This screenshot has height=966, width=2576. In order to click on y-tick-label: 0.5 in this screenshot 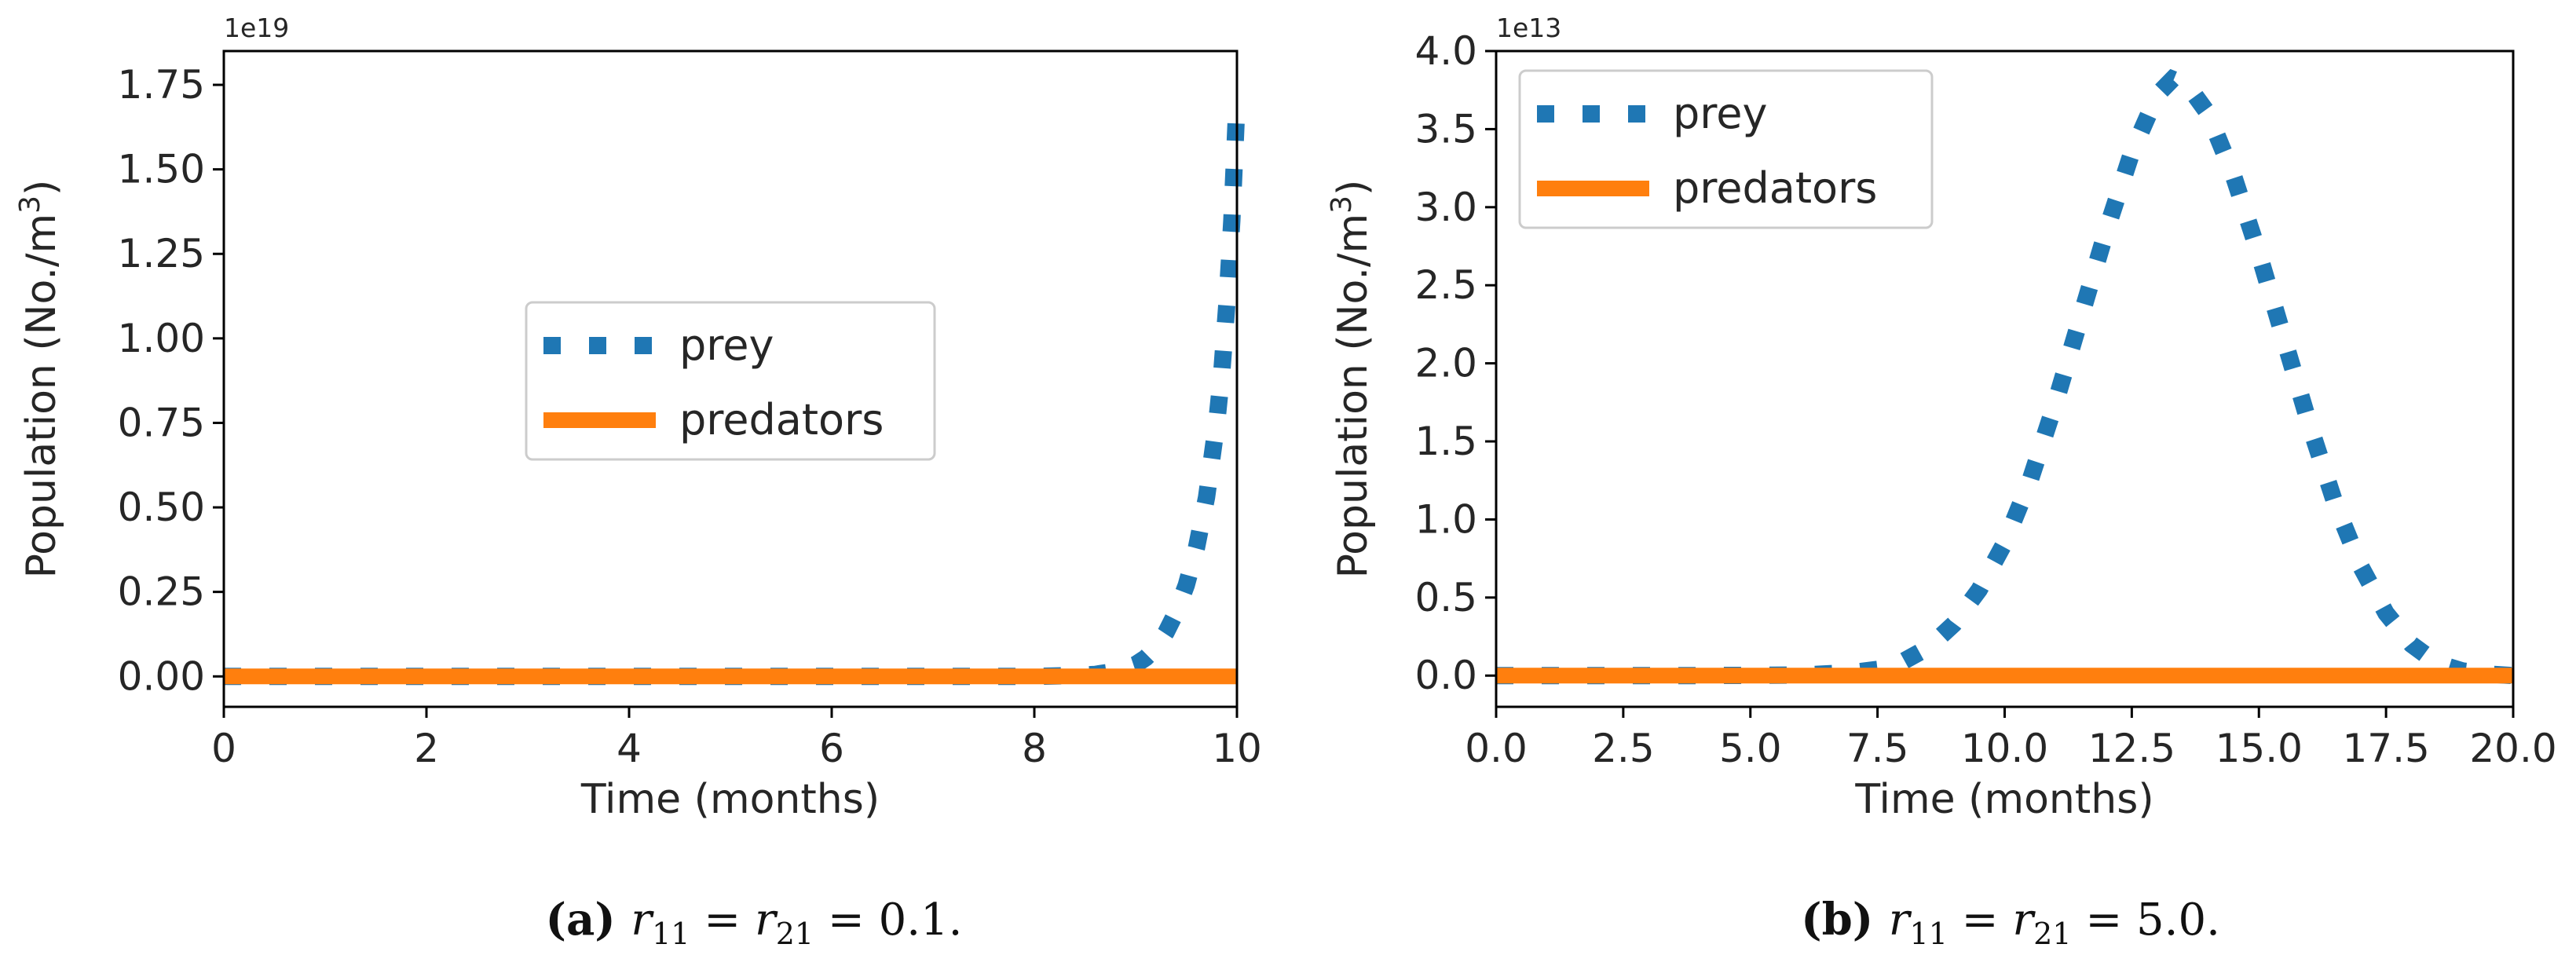, I will do `click(1446, 597)`.